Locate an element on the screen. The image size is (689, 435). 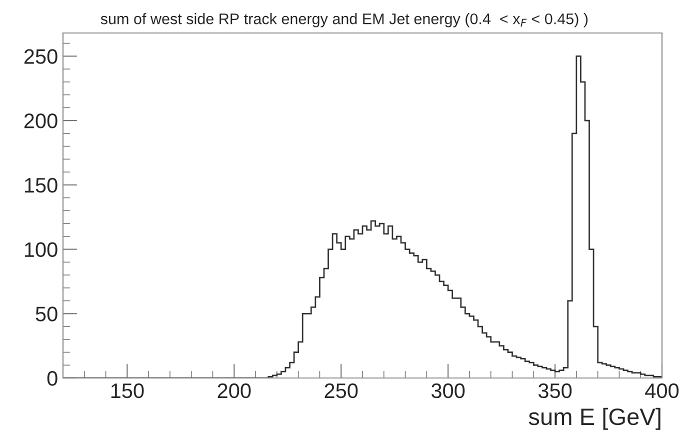
x-tick-label: 150 is located at coordinates (127, 390).